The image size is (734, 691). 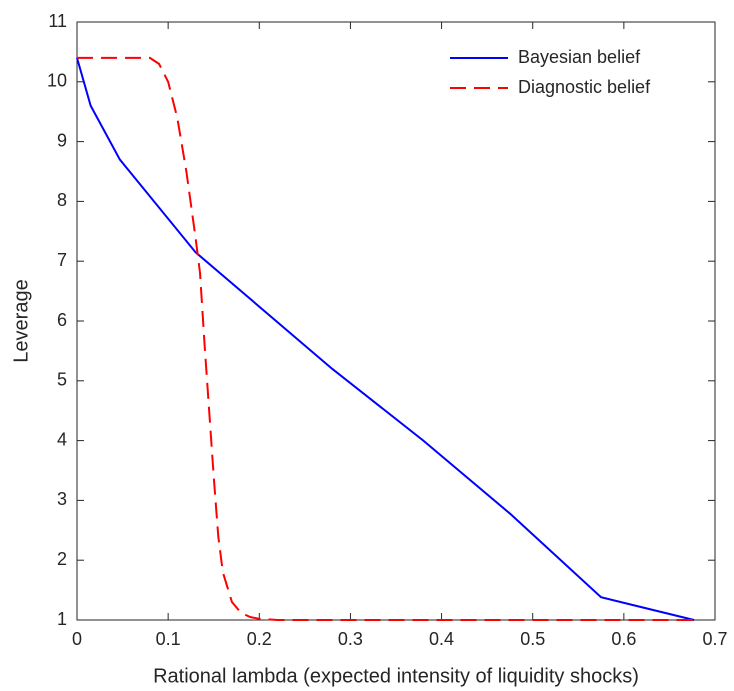 What do you see at coordinates (579, 57) in the screenshot?
I see `legend-label: Bayesian belief` at bounding box center [579, 57].